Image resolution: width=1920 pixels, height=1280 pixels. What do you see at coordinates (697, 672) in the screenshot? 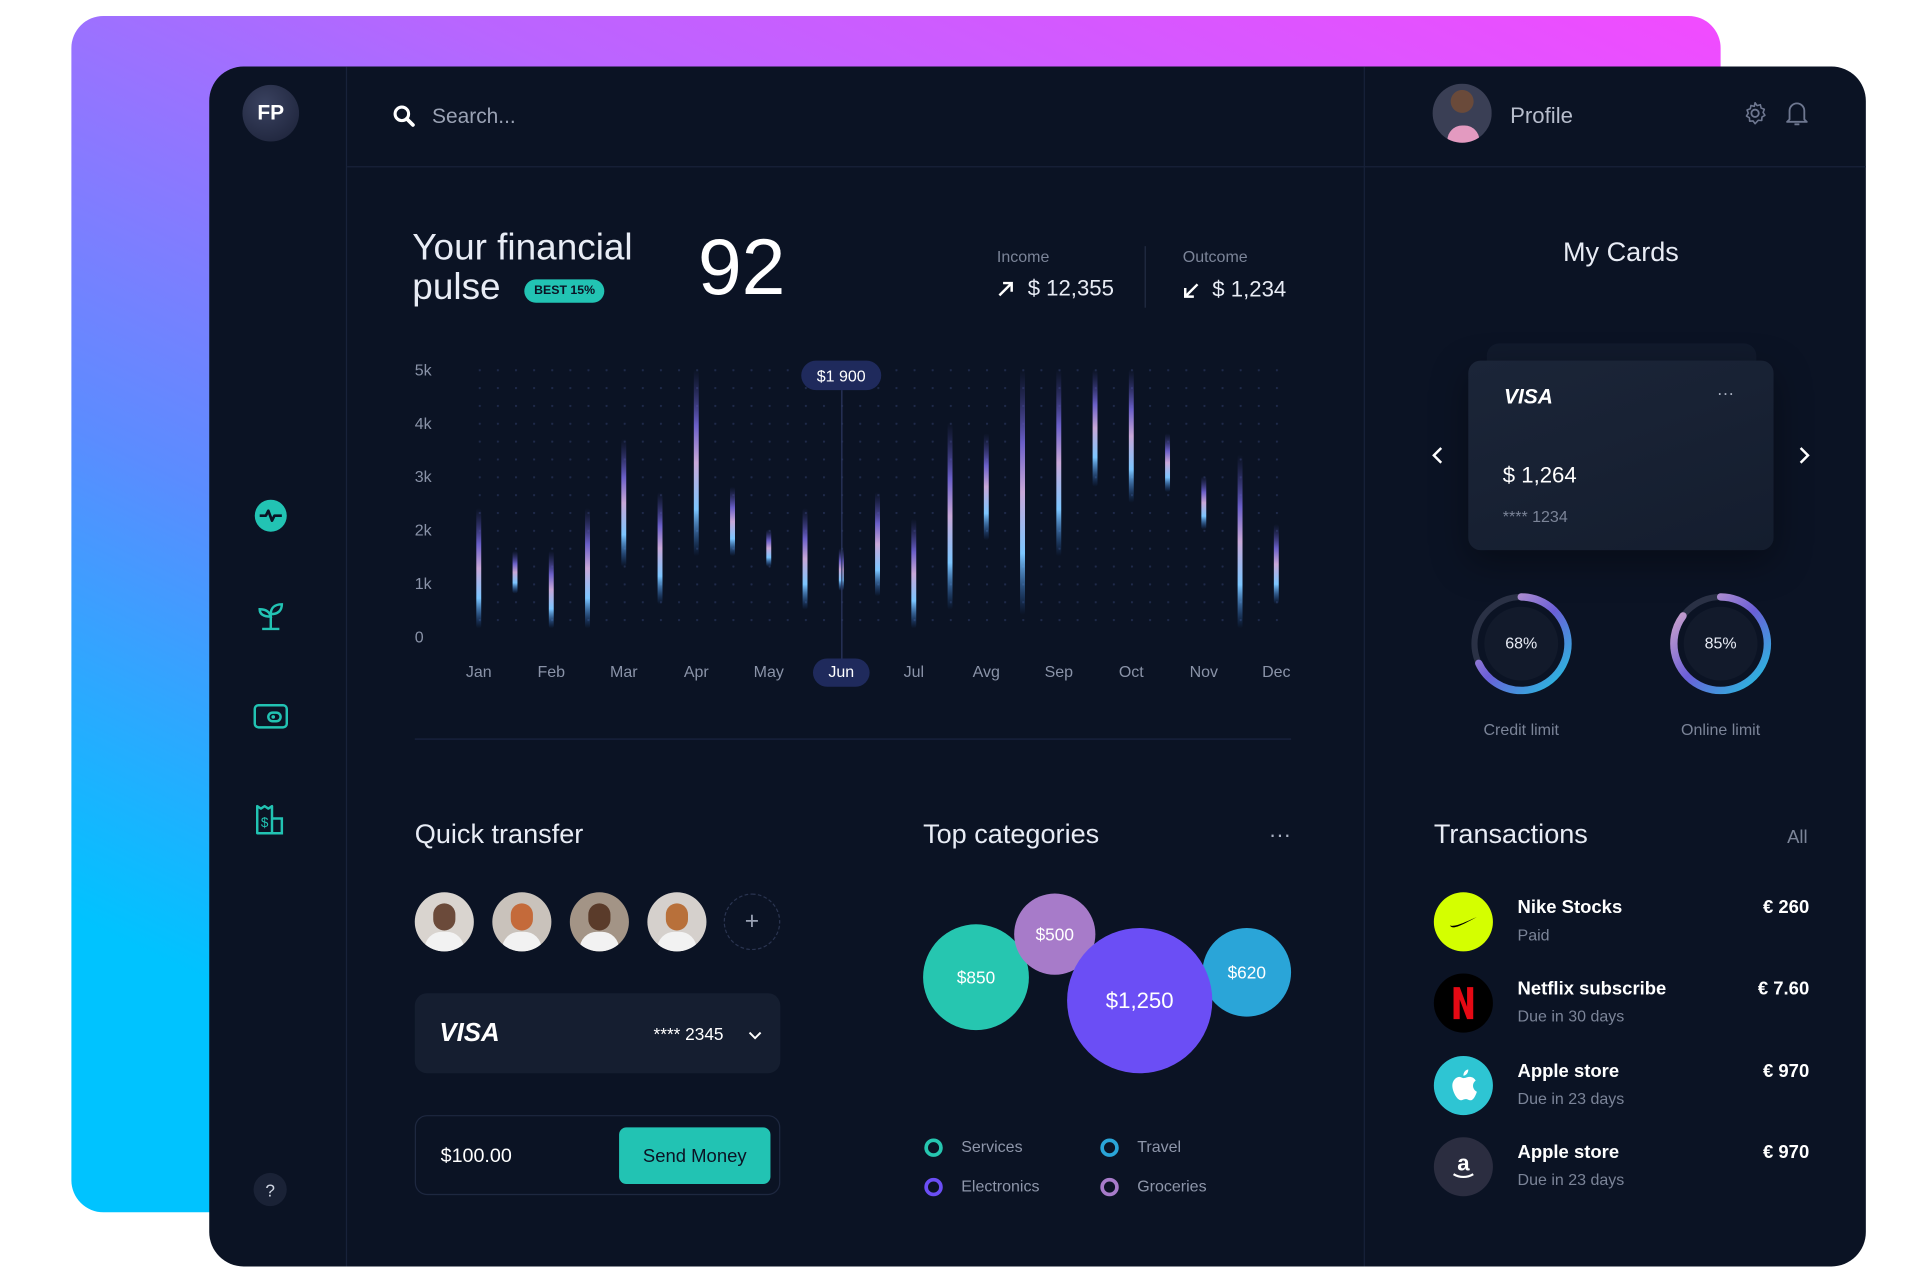
I see `x-tick-label: Apr` at bounding box center [697, 672].